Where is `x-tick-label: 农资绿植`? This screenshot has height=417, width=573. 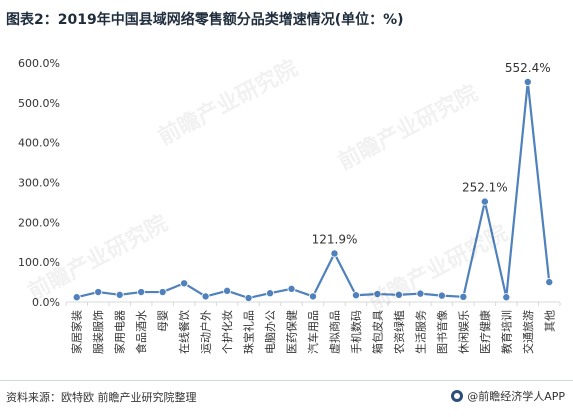
x-tick-label: 农资绿植 is located at coordinates (399, 332).